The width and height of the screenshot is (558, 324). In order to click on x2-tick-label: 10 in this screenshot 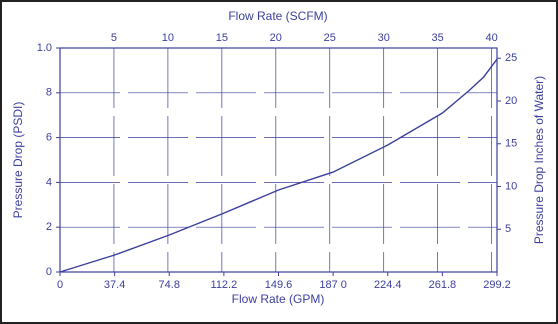, I will do `click(168, 38)`.